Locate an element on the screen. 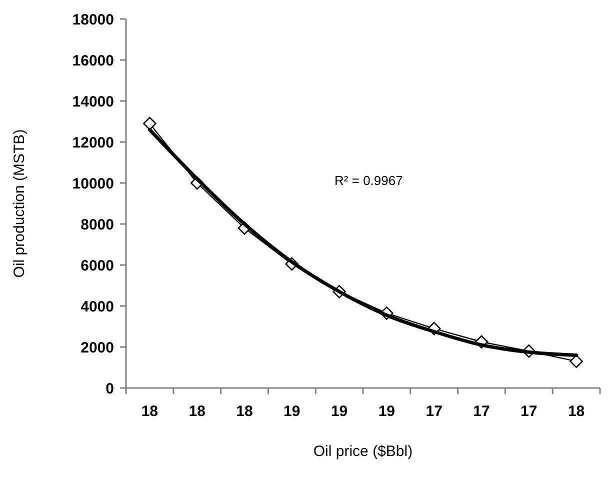 The image size is (616, 478). y-tick-label: 2000 is located at coordinates (97, 347).